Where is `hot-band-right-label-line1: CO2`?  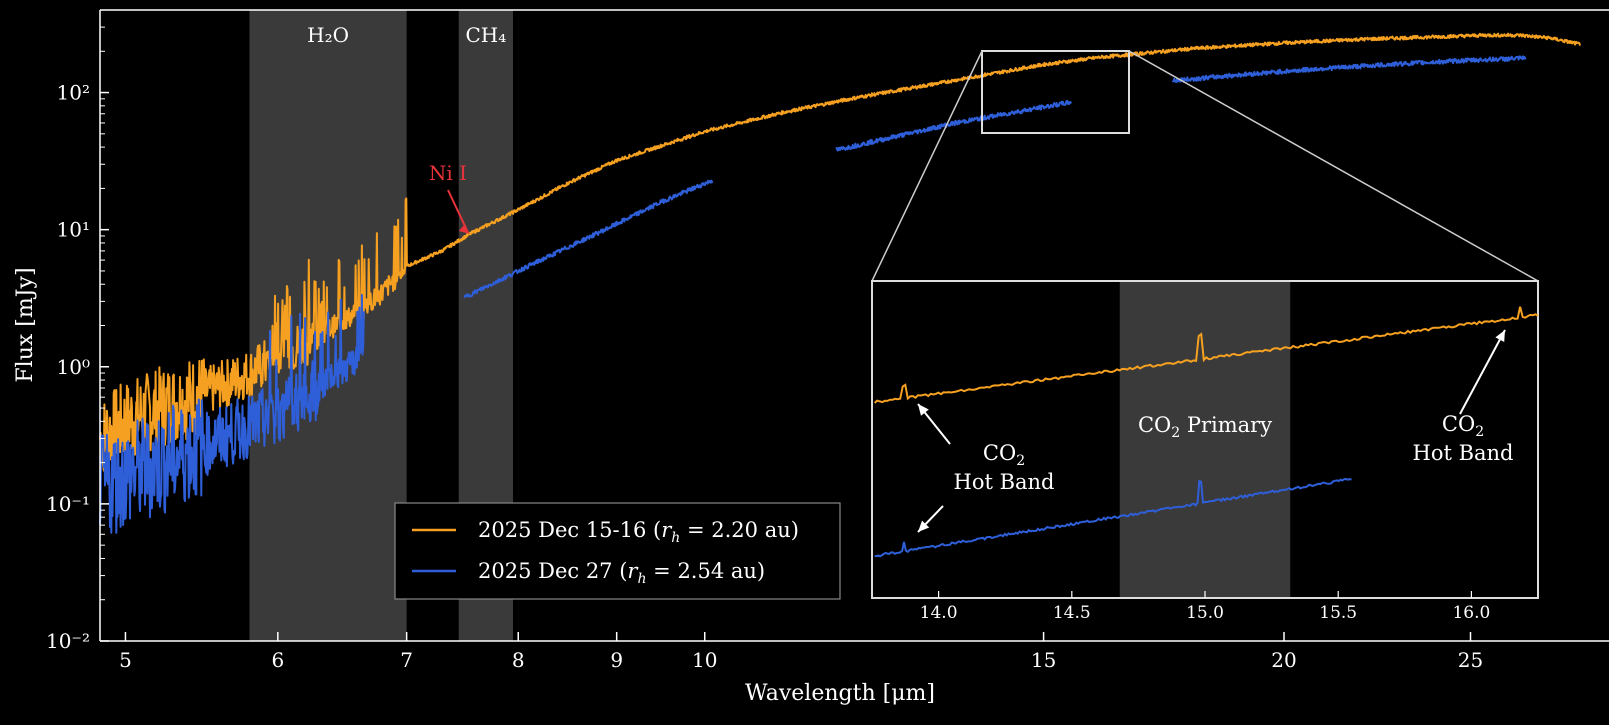 hot-band-right-label-line1: CO2 is located at coordinates (1463, 426).